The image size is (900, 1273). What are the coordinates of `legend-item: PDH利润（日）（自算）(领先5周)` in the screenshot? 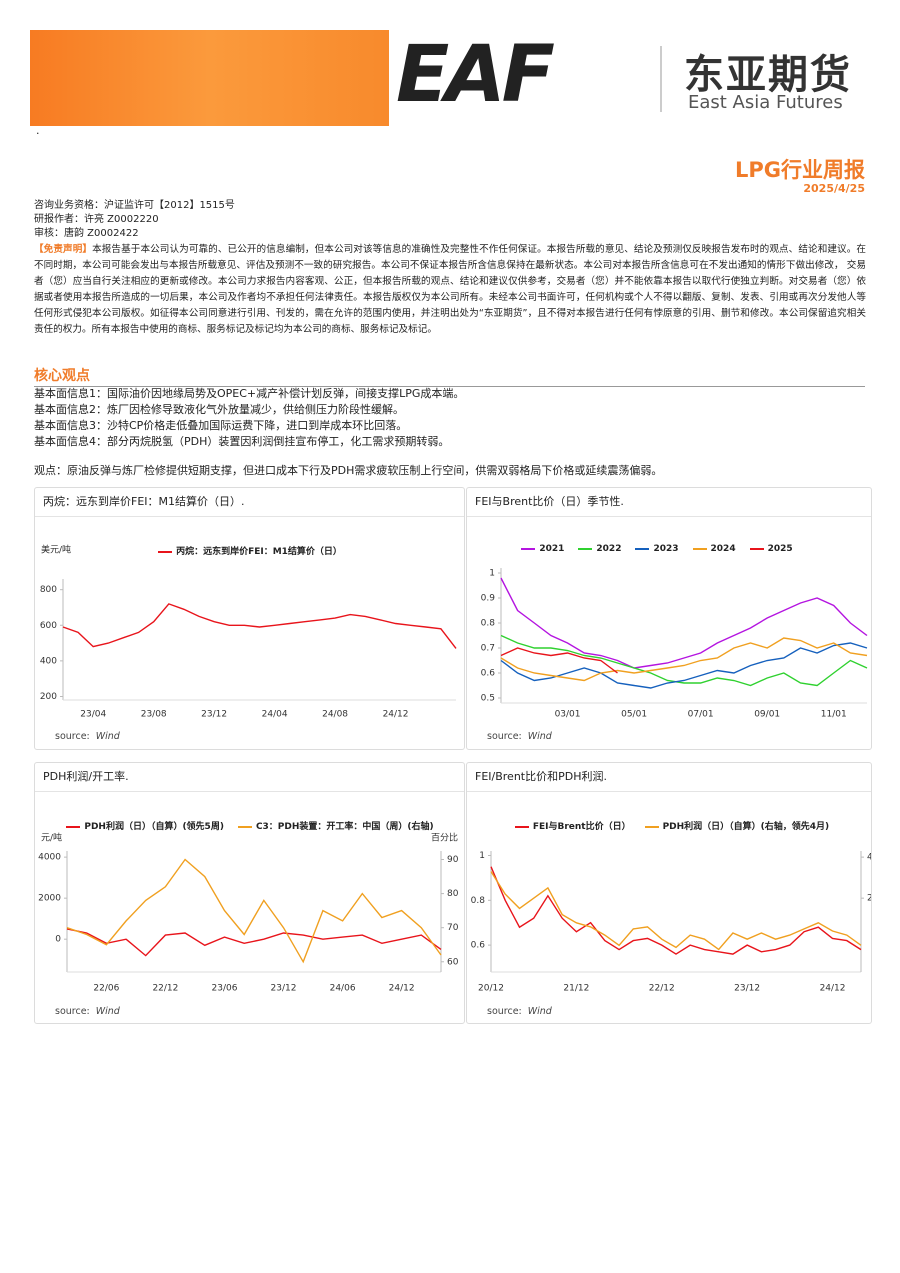 It's located at (145, 825).